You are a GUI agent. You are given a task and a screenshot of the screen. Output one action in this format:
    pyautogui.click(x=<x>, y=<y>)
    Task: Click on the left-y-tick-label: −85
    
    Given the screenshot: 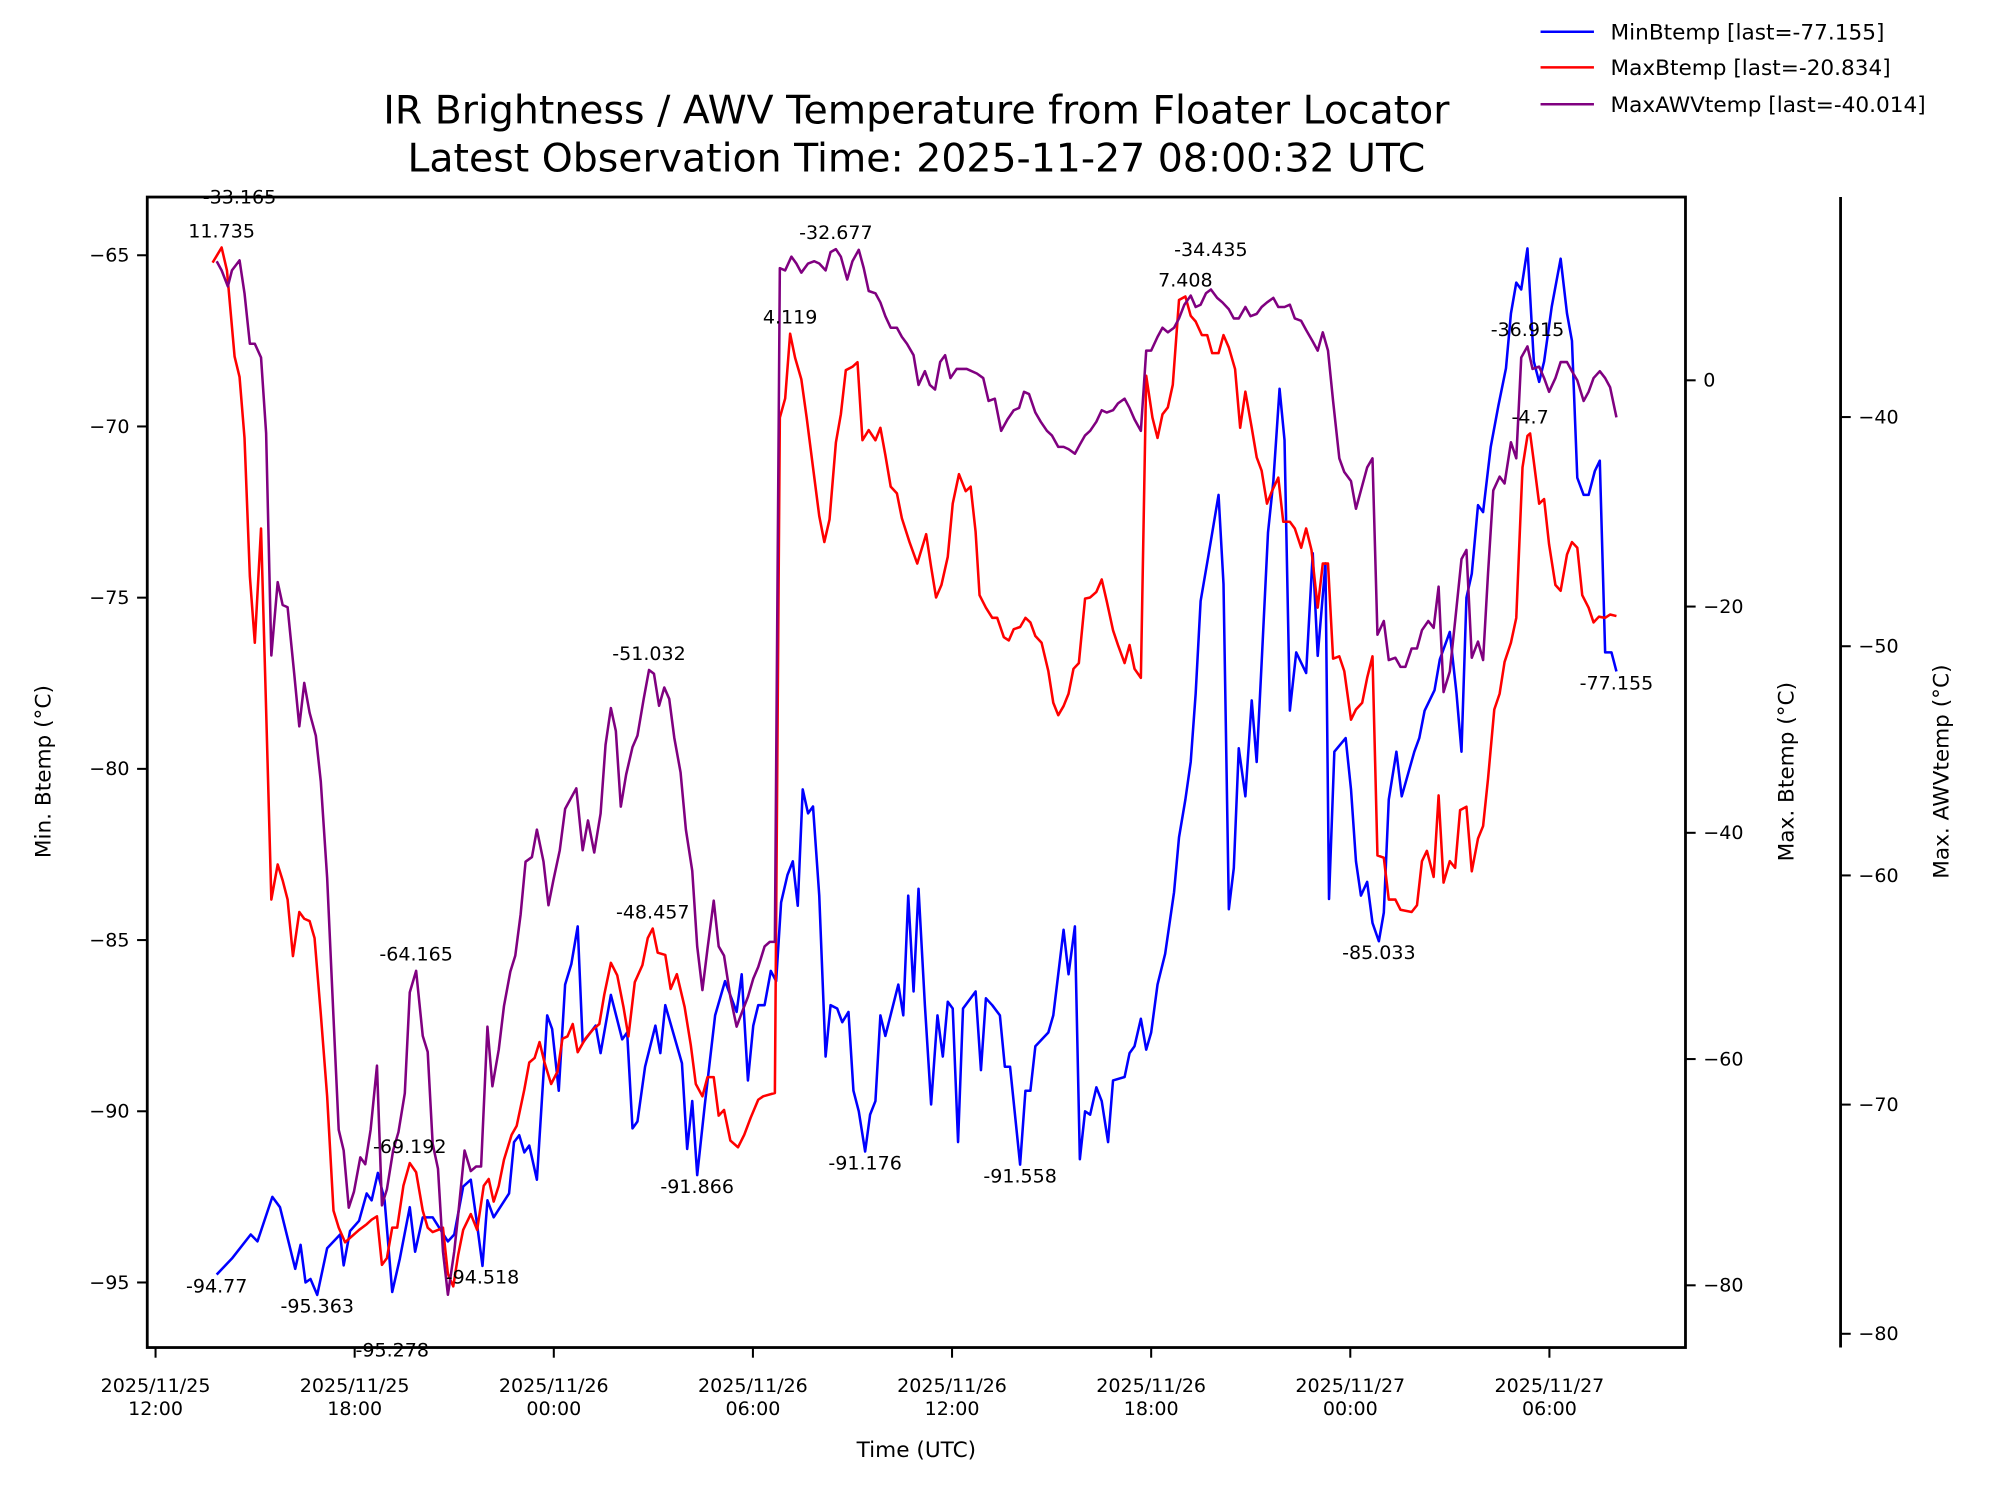 What is the action you would take?
    pyautogui.click(x=109, y=940)
    